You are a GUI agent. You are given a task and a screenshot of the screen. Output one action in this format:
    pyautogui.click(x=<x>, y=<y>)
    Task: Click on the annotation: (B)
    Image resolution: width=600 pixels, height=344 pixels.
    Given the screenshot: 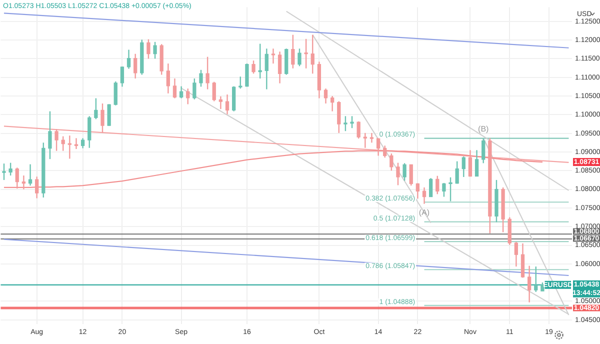 What is the action you would take?
    pyautogui.click(x=484, y=129)
    